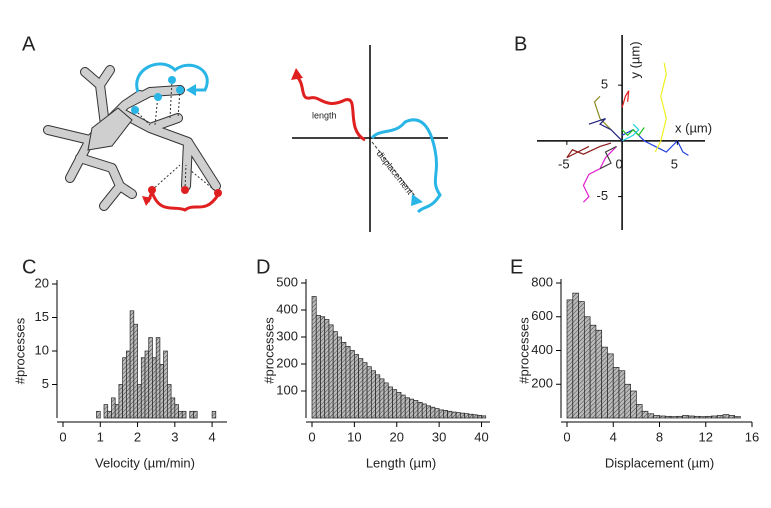 This screenshot has height=508, width=771. Describe the element at coordinates (100, 436) in the screenshot. I see `x-tick-label: 1` at that location.